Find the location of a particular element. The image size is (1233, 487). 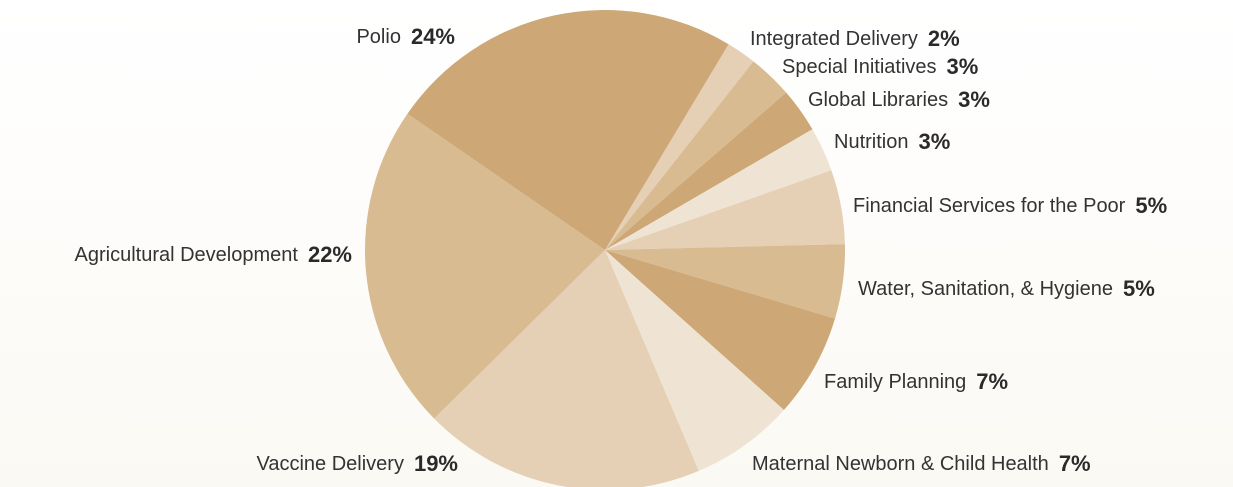

slice-label: Vaccine Delivery 19% is located at coordinates (357, 463).